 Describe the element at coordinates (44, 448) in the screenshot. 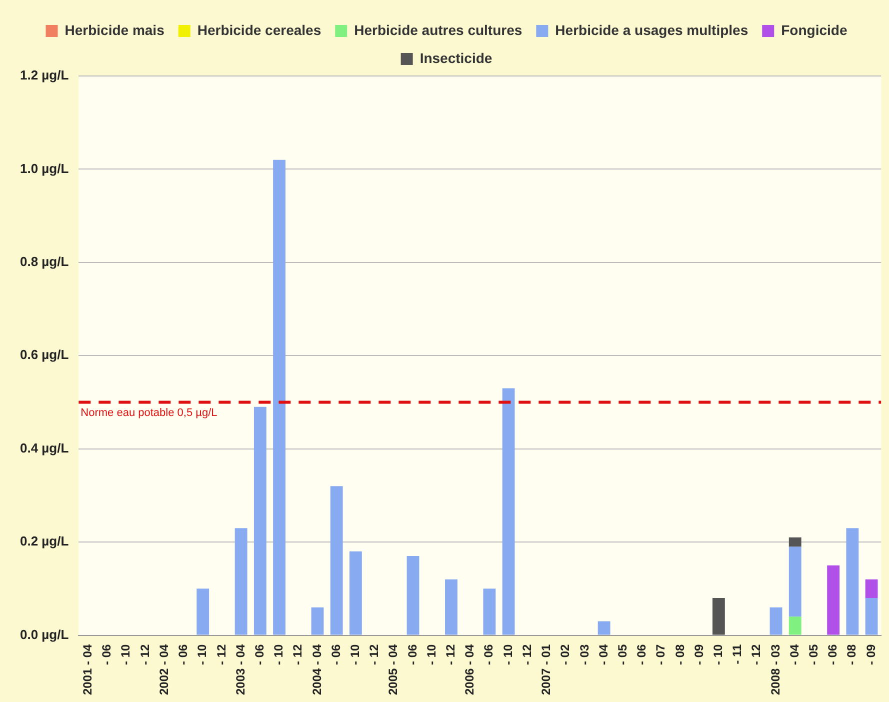

I see `y-tick-label: 0.4 µg/L` at that location.